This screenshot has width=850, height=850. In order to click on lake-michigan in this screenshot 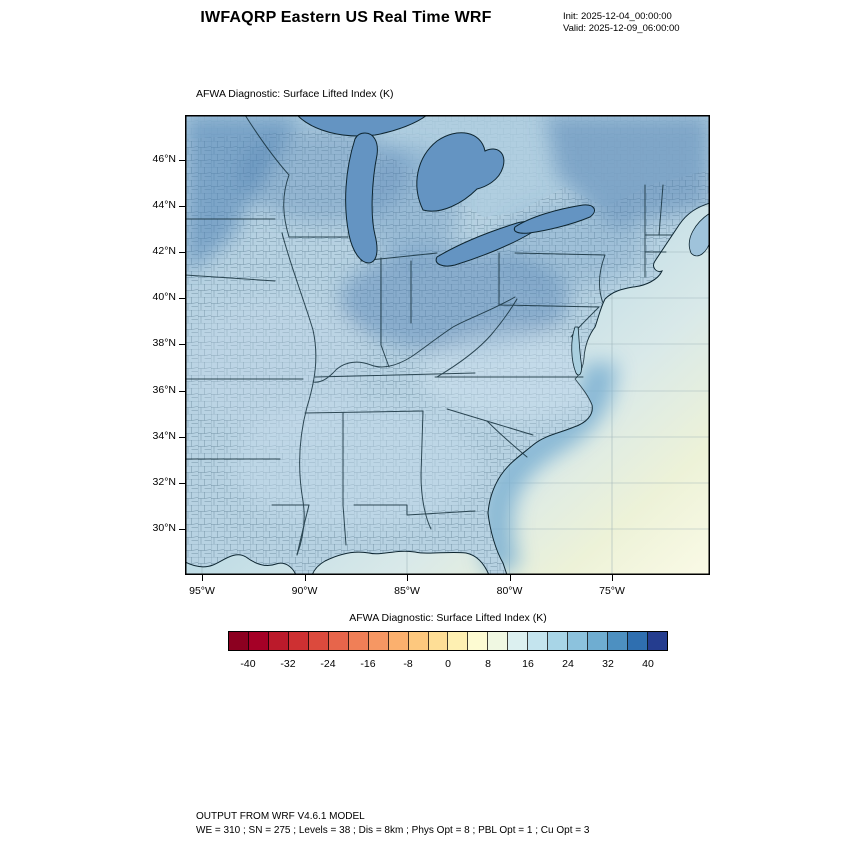, I will do `click(361, 198)`.